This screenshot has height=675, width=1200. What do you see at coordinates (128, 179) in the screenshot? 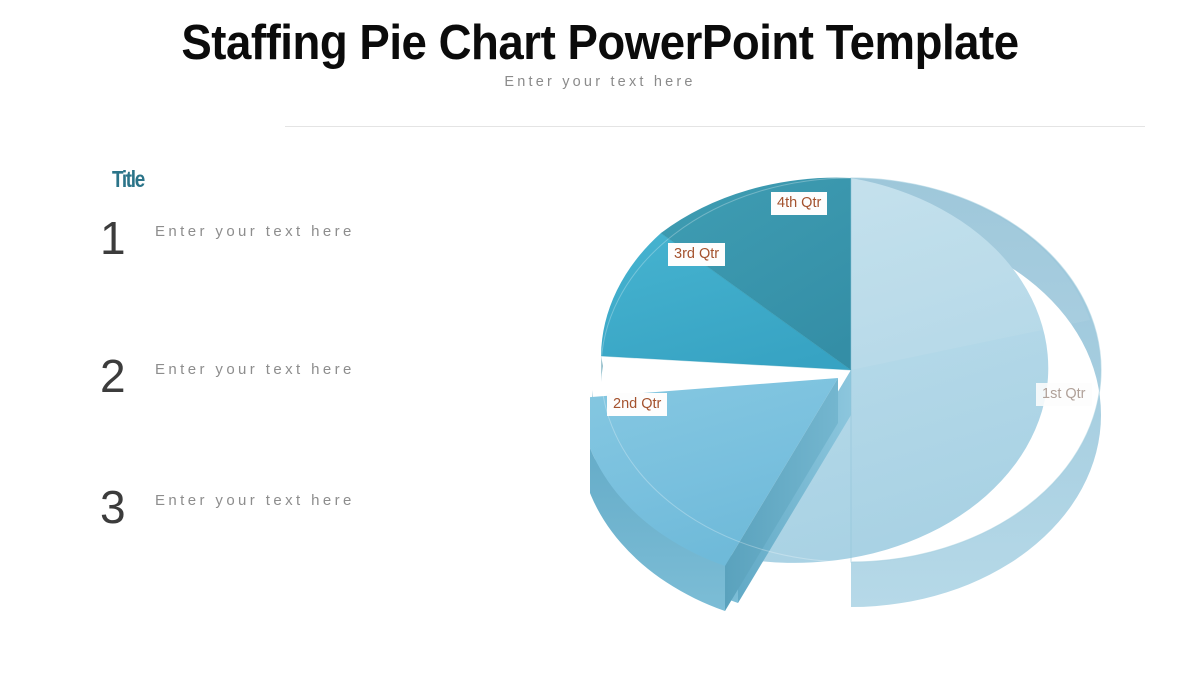
I see `section-title: Title` at bounding box center [128, 179].